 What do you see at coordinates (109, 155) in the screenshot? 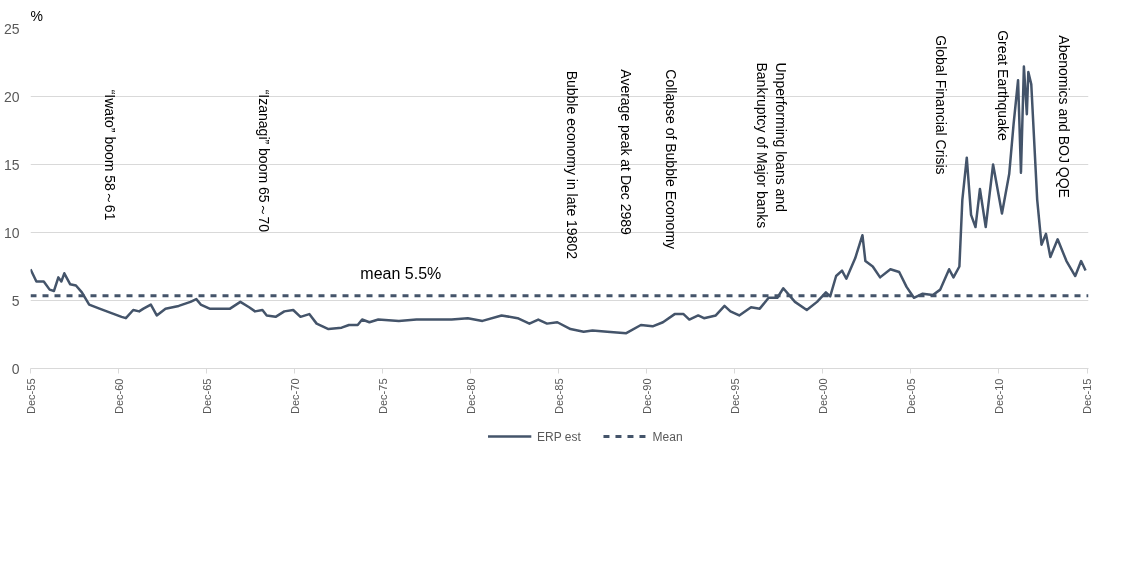
I see `annotation: “Iwato” boom 58～61` at bounding box center [109, 155].